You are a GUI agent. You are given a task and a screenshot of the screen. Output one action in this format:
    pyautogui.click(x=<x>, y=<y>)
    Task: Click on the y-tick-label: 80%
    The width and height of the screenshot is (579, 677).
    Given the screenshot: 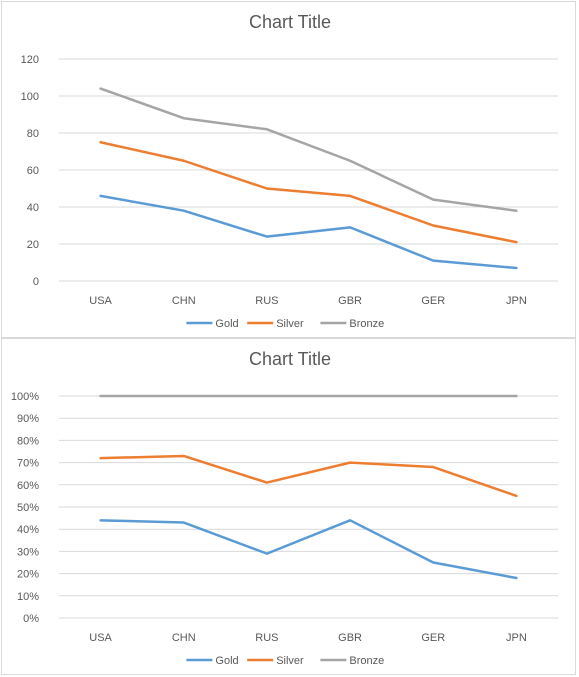 What is the action you would take?
    pyautogui.click(x=28, y=441)
    